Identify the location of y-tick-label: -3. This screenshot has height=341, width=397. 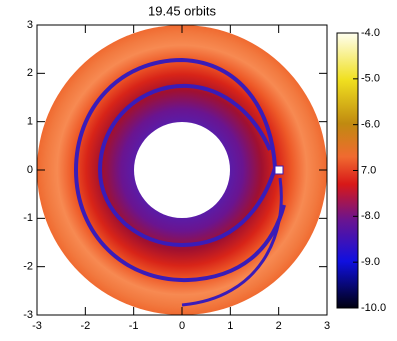
(28, 315).